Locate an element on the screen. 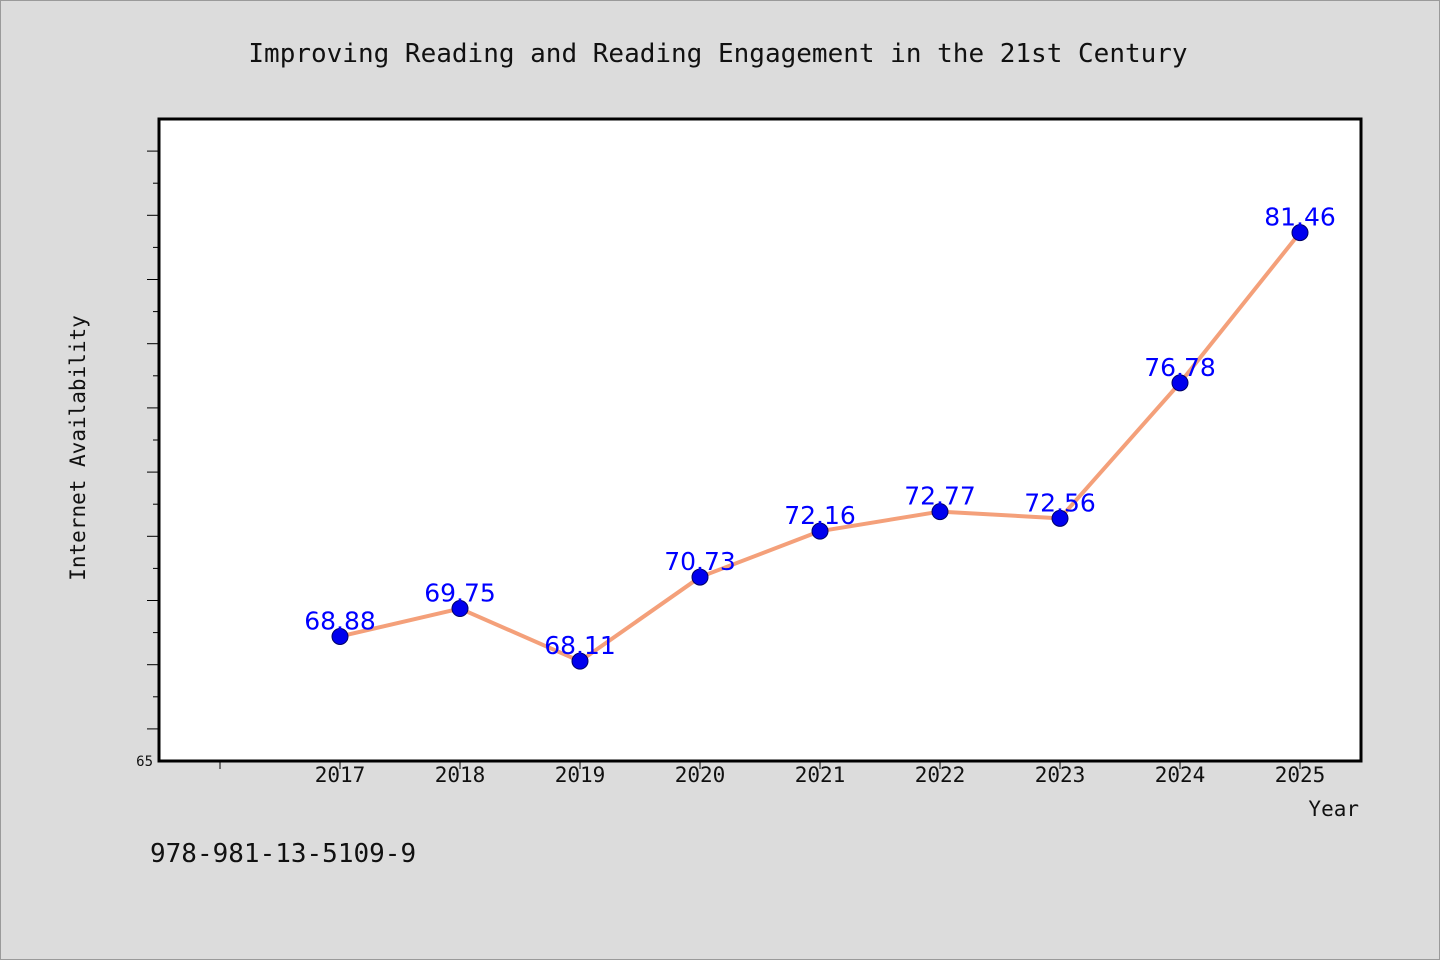 Image resolution: width=1440 pixels, height=960 pixels. data-point-2021 is located at coordinates (820, 531).